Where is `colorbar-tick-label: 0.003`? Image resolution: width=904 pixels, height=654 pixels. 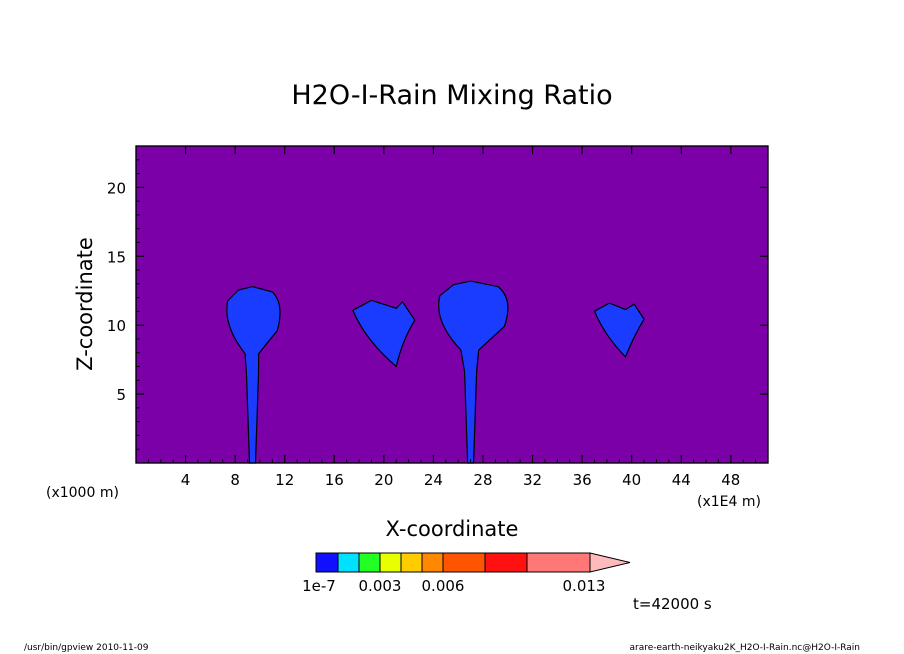 colorbar-tick-label: 0.003 is located at coordinates (380, 586).